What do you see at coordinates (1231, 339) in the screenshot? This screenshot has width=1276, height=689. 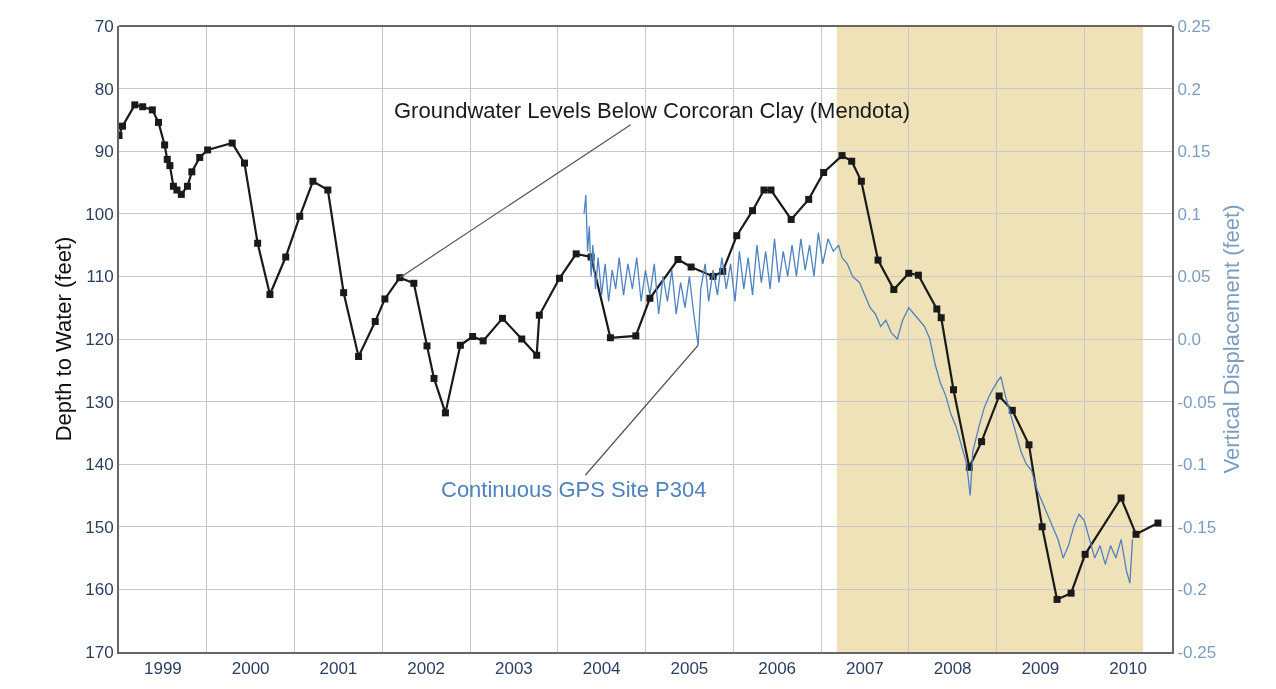 I see `y2-axis-title: Vertical Displacement (feet)` at bounding box center [1231, 339].